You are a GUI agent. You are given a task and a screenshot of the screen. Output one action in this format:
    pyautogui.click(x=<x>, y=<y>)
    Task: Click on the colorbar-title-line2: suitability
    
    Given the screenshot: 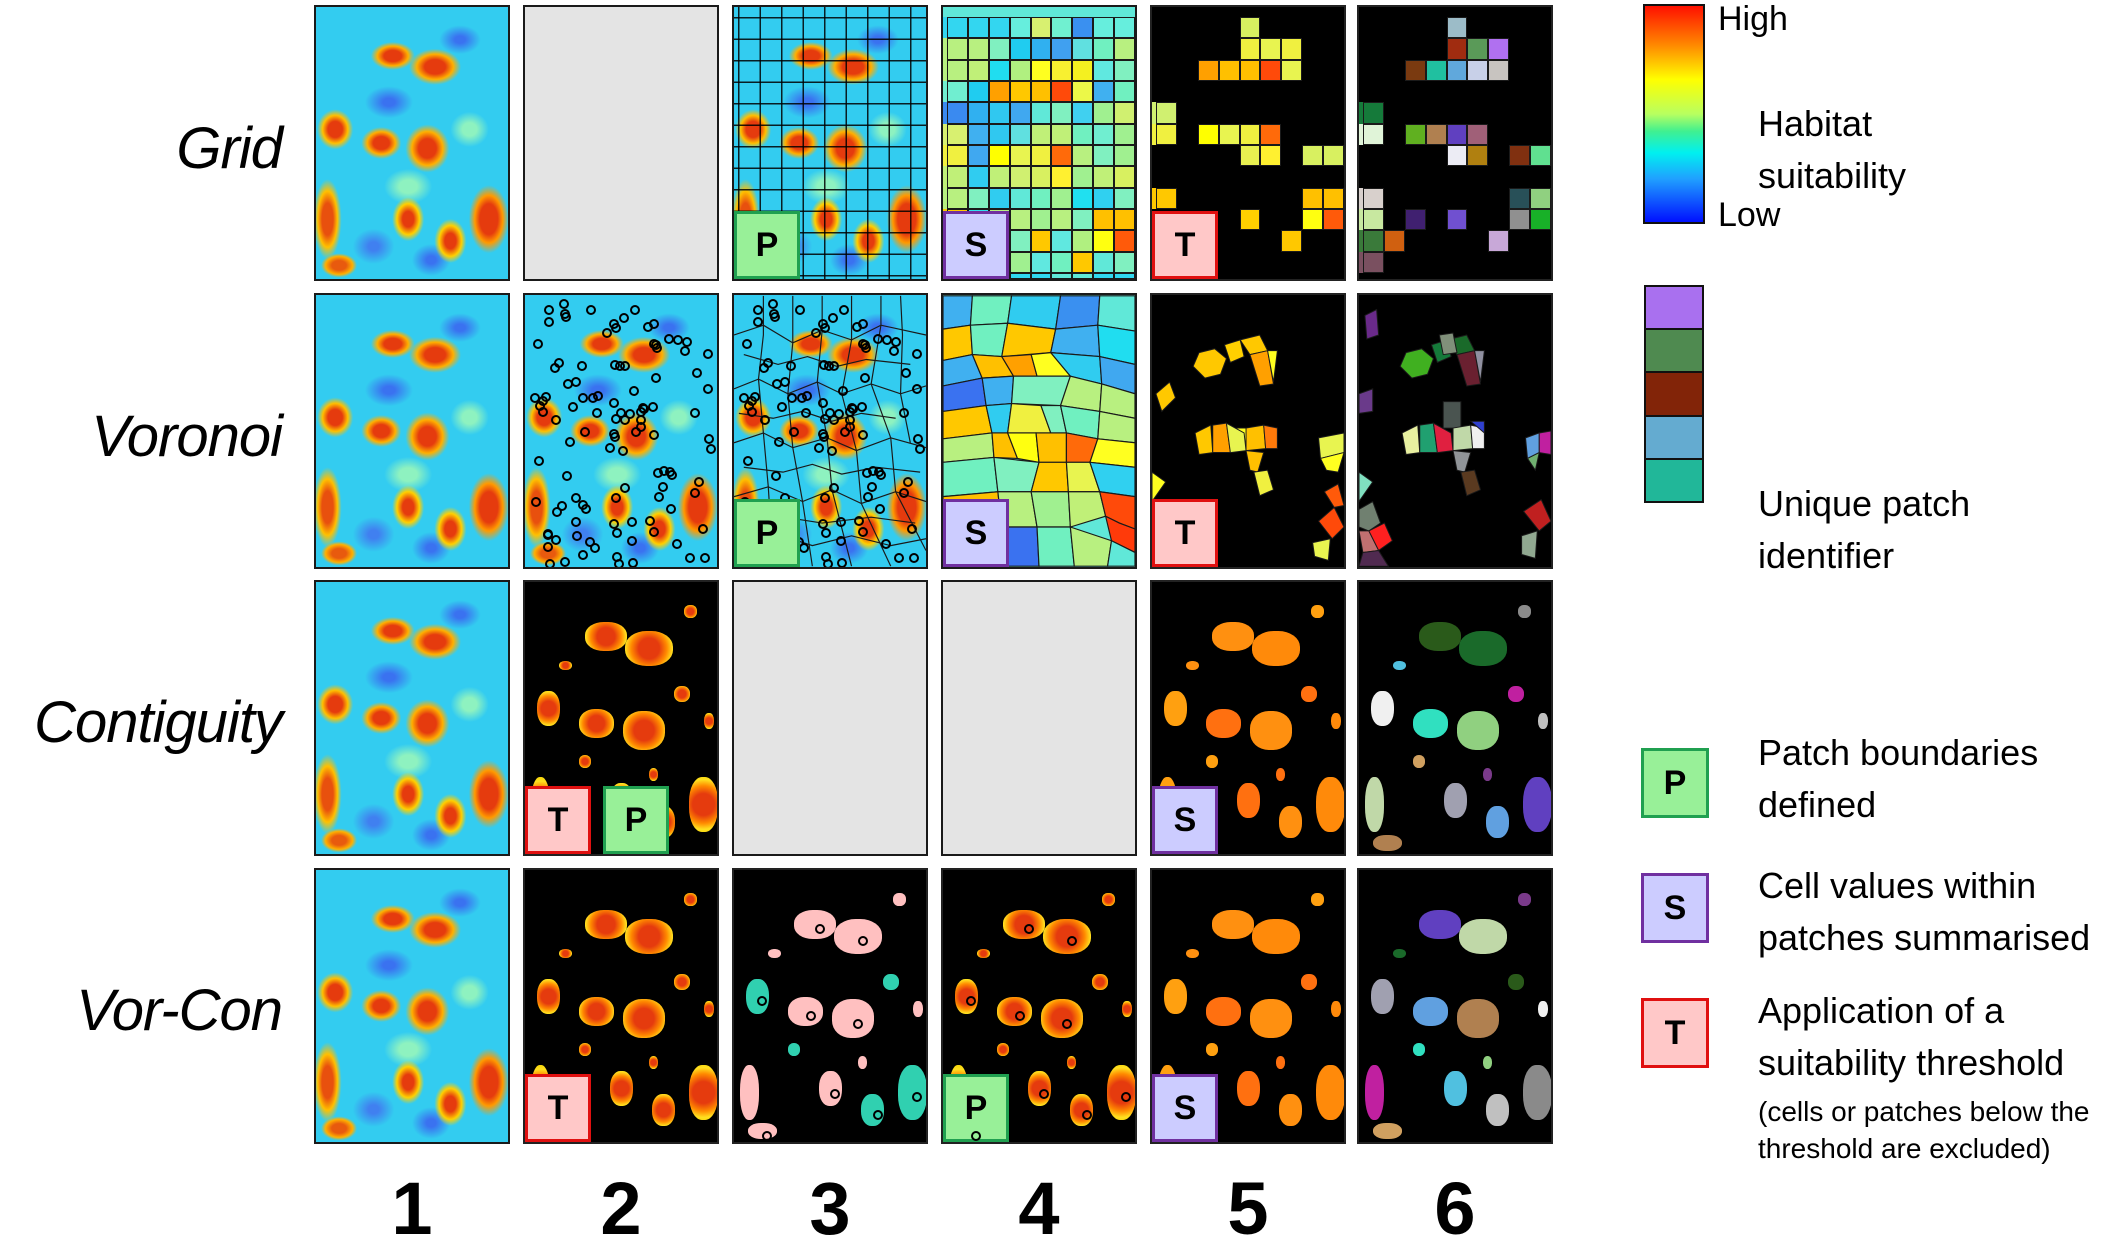 What is the action you would take?
    pyautogui.click(x=1832, y=175)
    